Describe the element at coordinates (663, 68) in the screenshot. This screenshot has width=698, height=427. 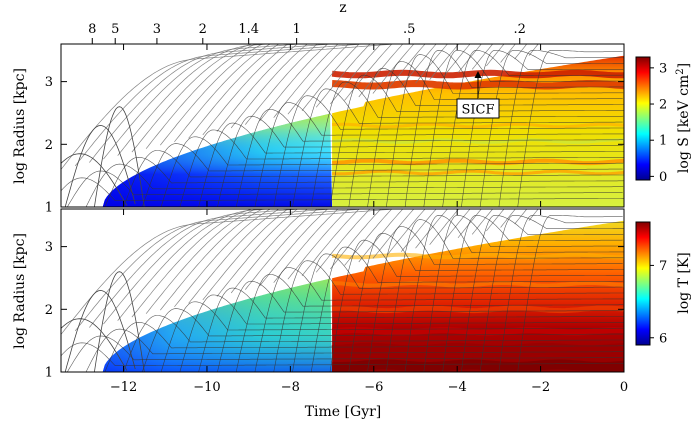
I see `colorbar-tick-label: 3` at that location.